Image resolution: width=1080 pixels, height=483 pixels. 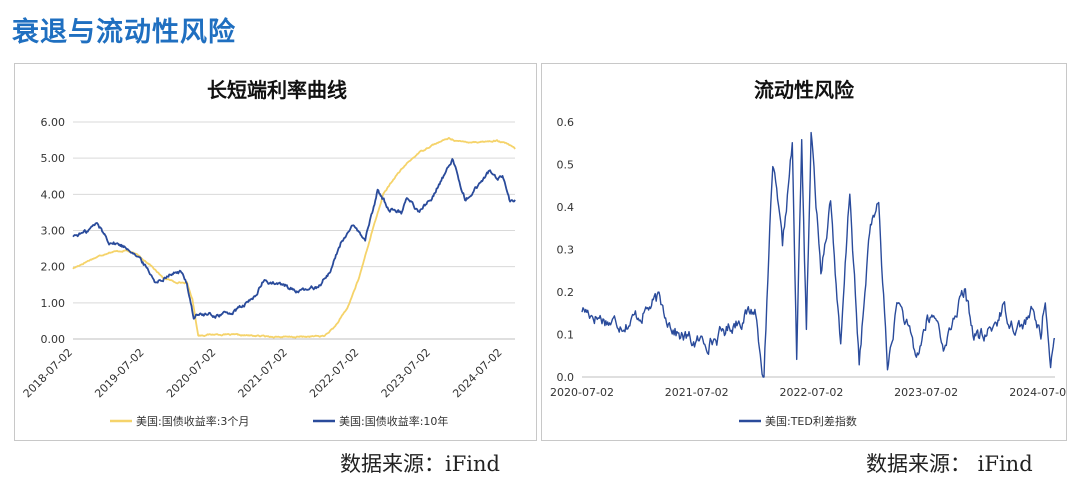 I want to click on y-tick-label: 0.0, so click(x=566, y=377).